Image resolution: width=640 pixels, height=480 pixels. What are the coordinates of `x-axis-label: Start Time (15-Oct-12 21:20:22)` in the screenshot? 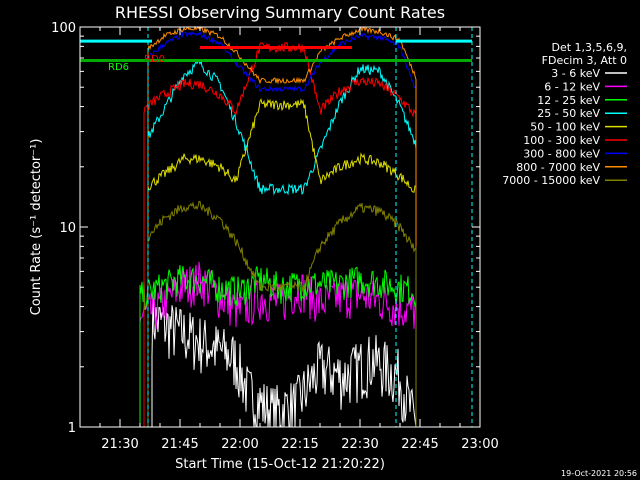 It's located at (280, 464).